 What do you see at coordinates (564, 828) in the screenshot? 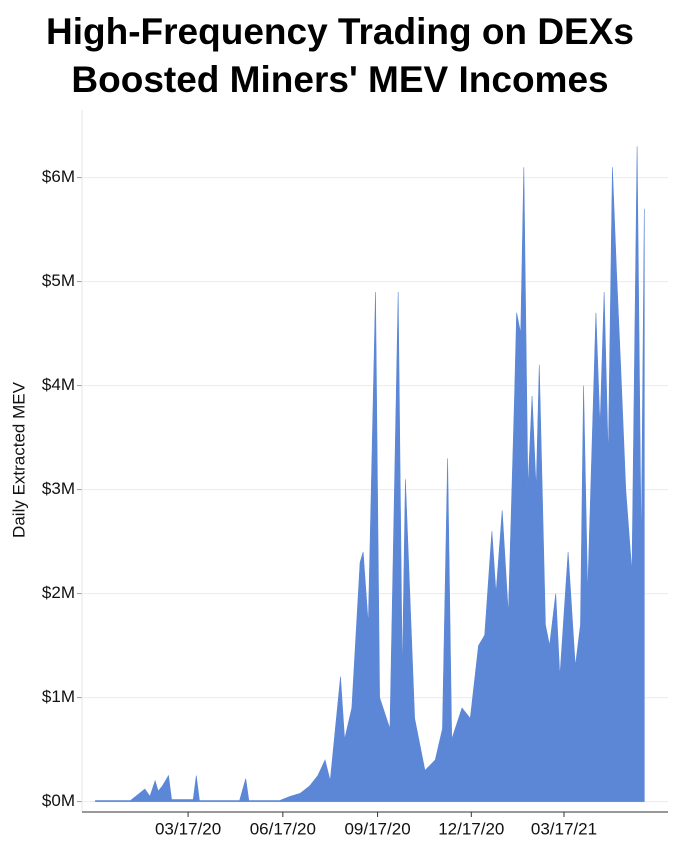
I see `x-tick-label: 03/17/21` at bounding box center [564, 828].